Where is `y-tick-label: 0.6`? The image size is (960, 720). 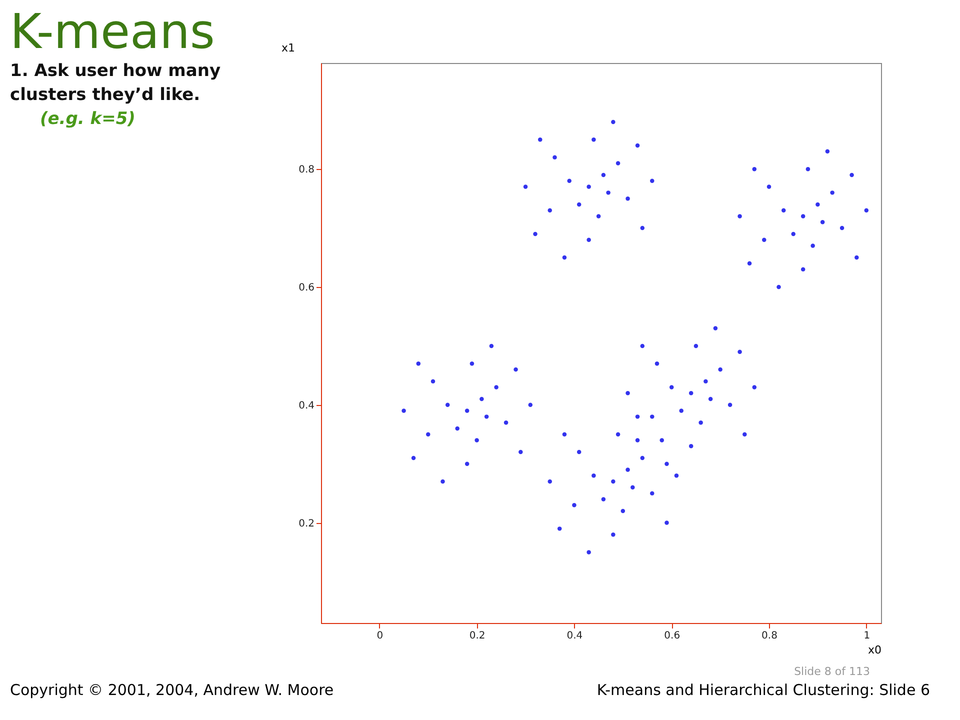
y-tick-label: 0.6 is located at coordinates (306, 288).